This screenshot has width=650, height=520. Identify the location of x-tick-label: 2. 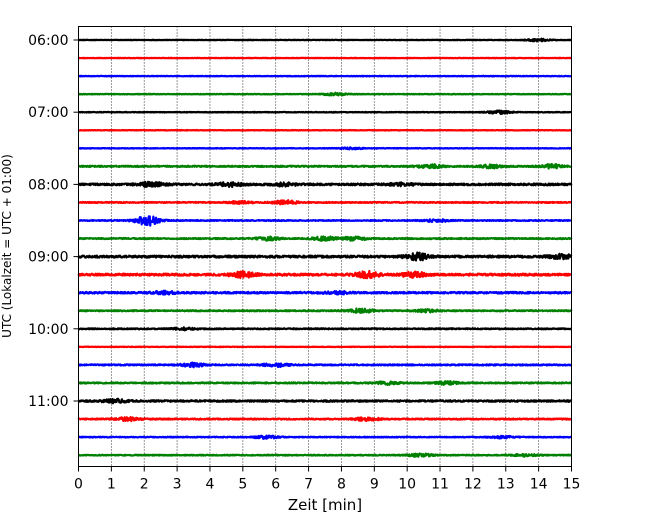
(144, 485).